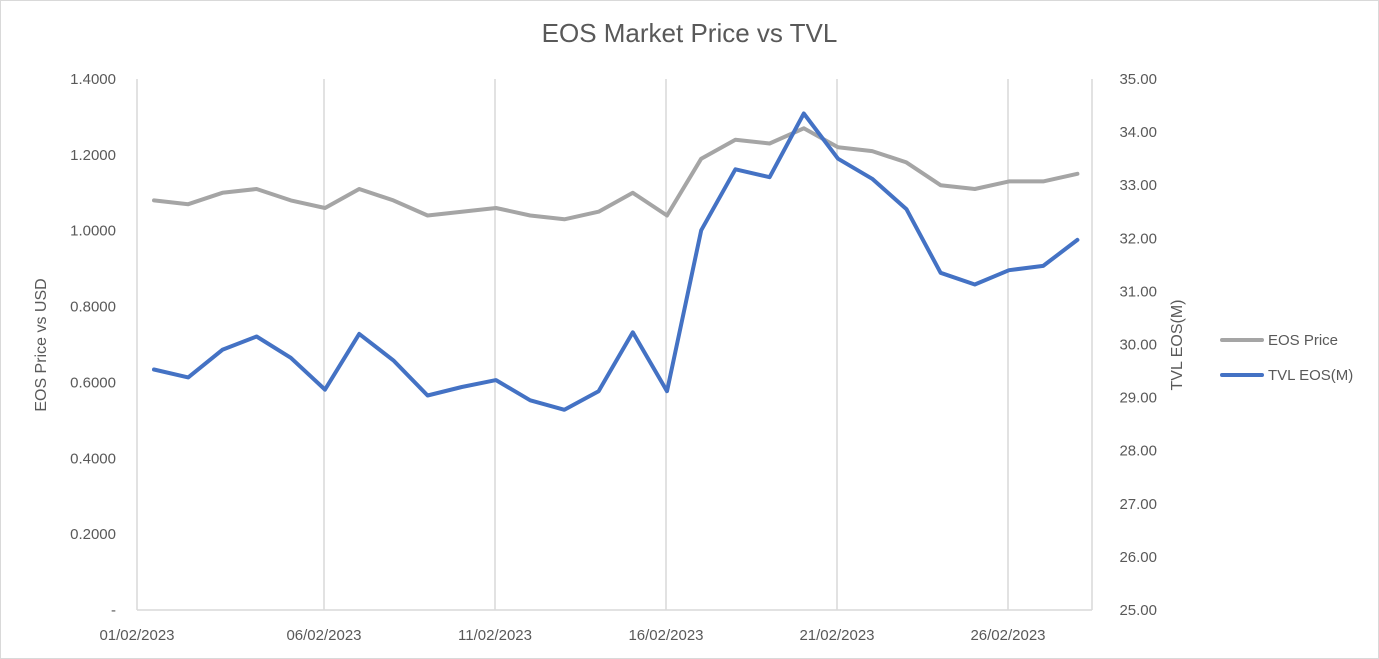 This screenshot has width=1379, height=659. I want to click on y2-tick-label: 25.00, so click(1138, 610).